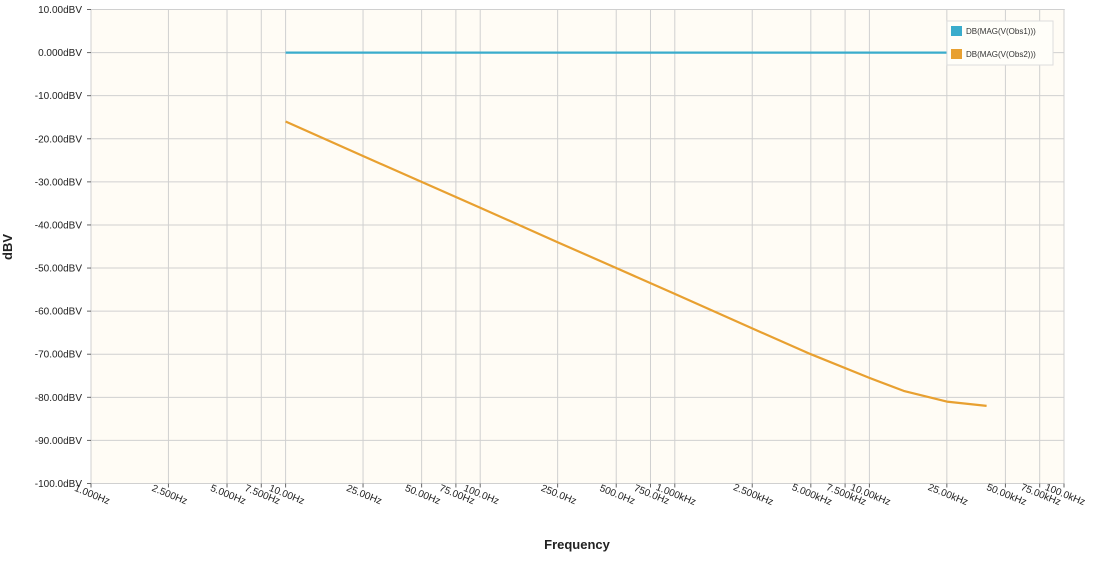  Describe the element at coordinates (228, 495) in the screenshot. I see `x-tick-label: 5.000Hz` at that location.